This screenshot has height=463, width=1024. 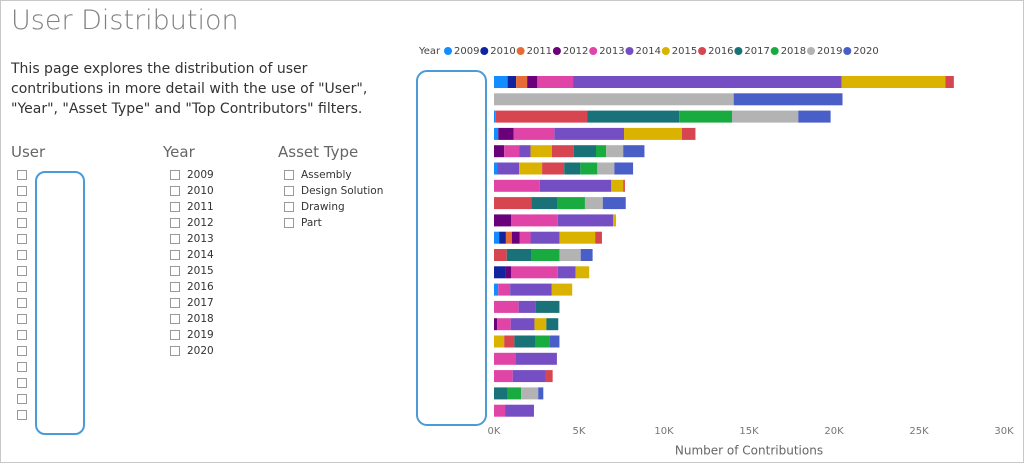 What do you see at coordinates (192, 335) in the screenshot?
I see `slicer-item: 2019` at bounding box center [192, 335].